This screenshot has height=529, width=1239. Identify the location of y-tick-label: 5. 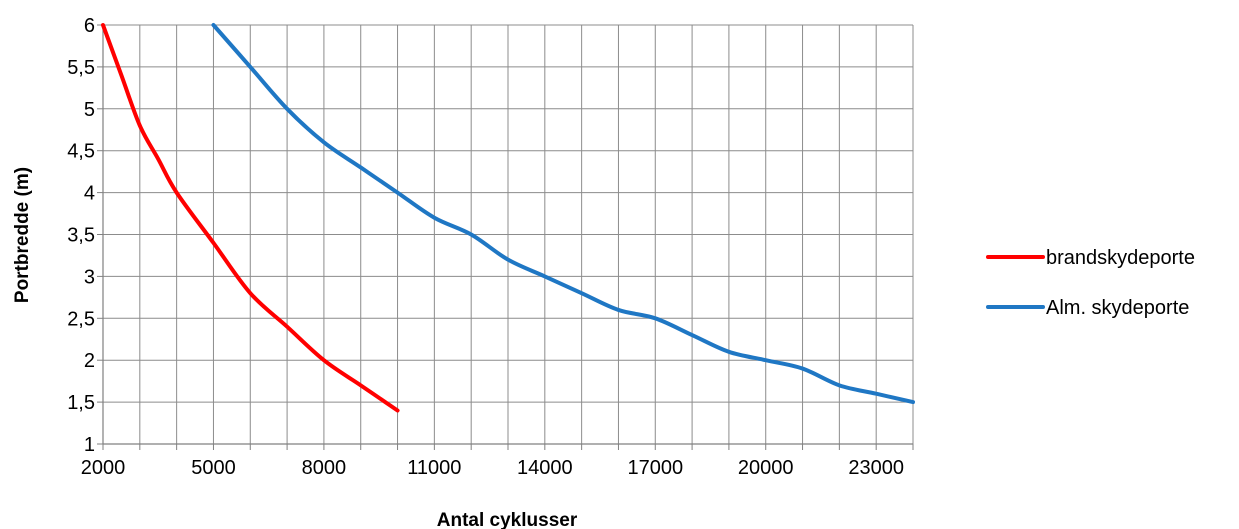
(89, 110).